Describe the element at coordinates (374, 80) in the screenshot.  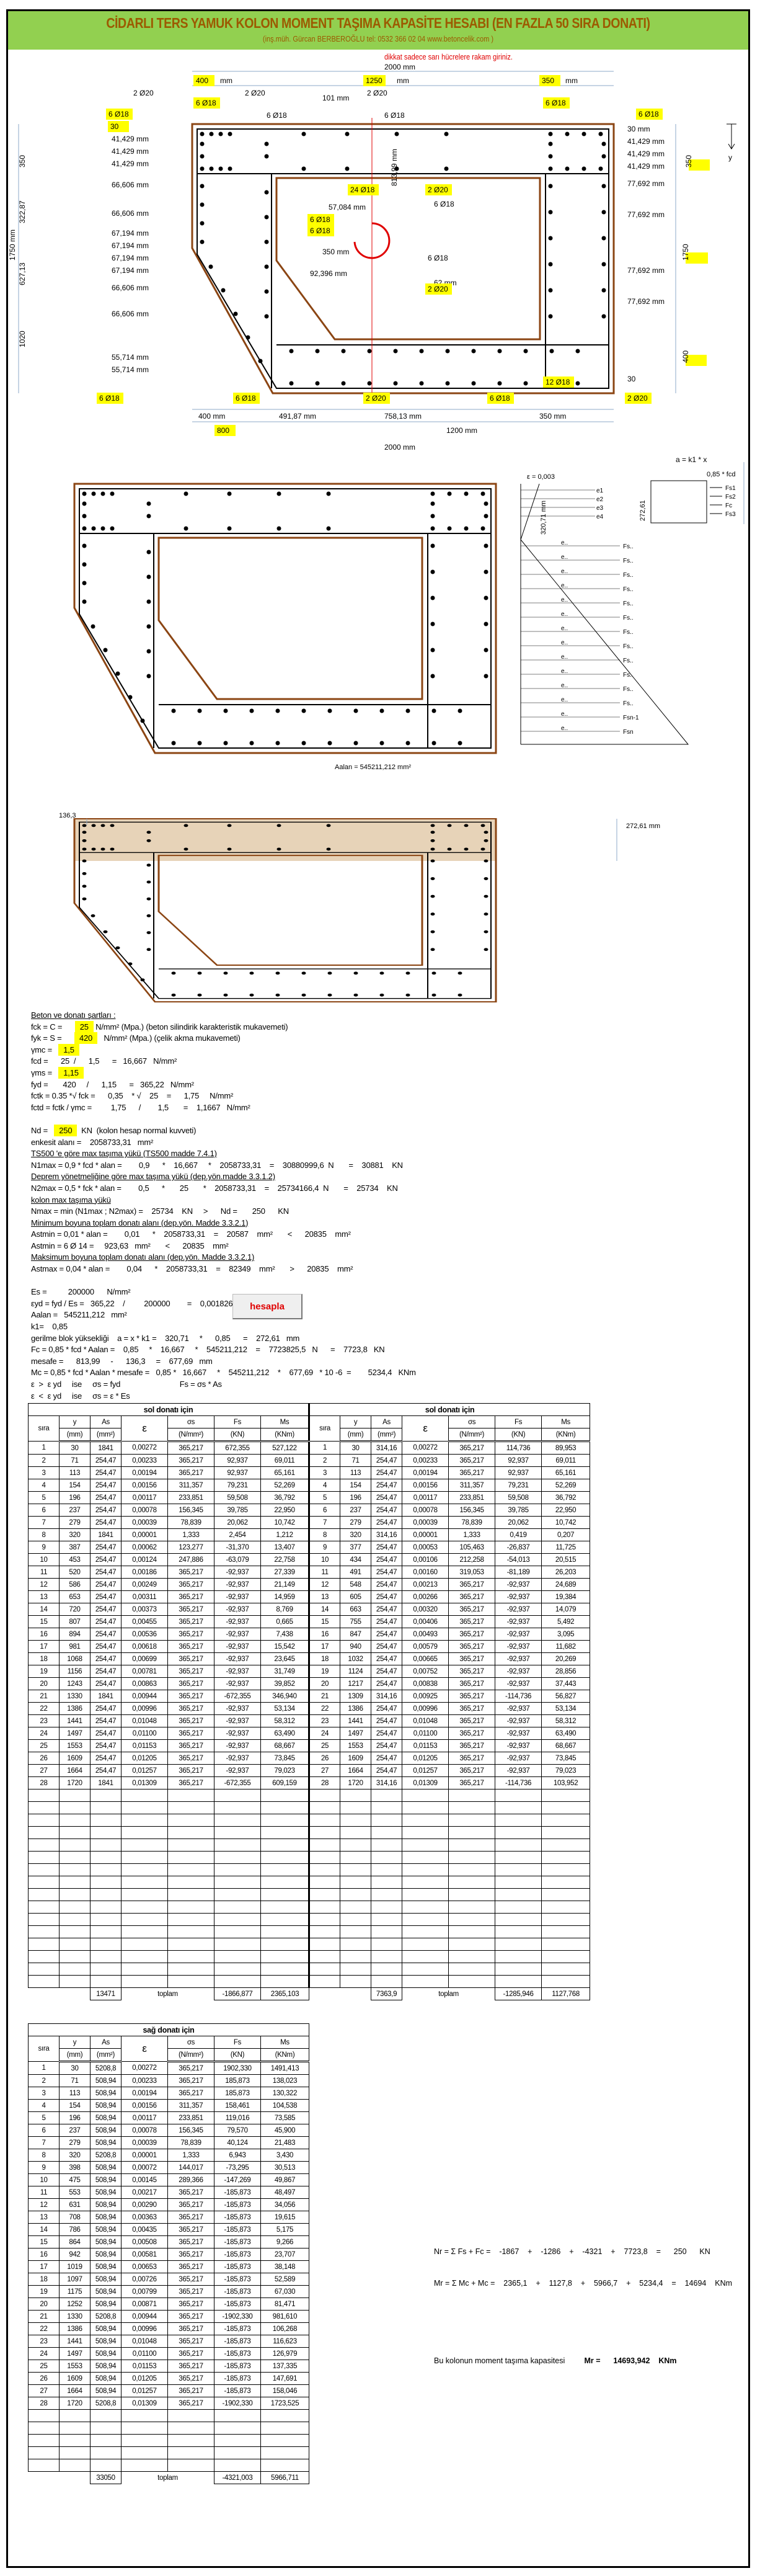
I see `section1-label: 1250` at that location.